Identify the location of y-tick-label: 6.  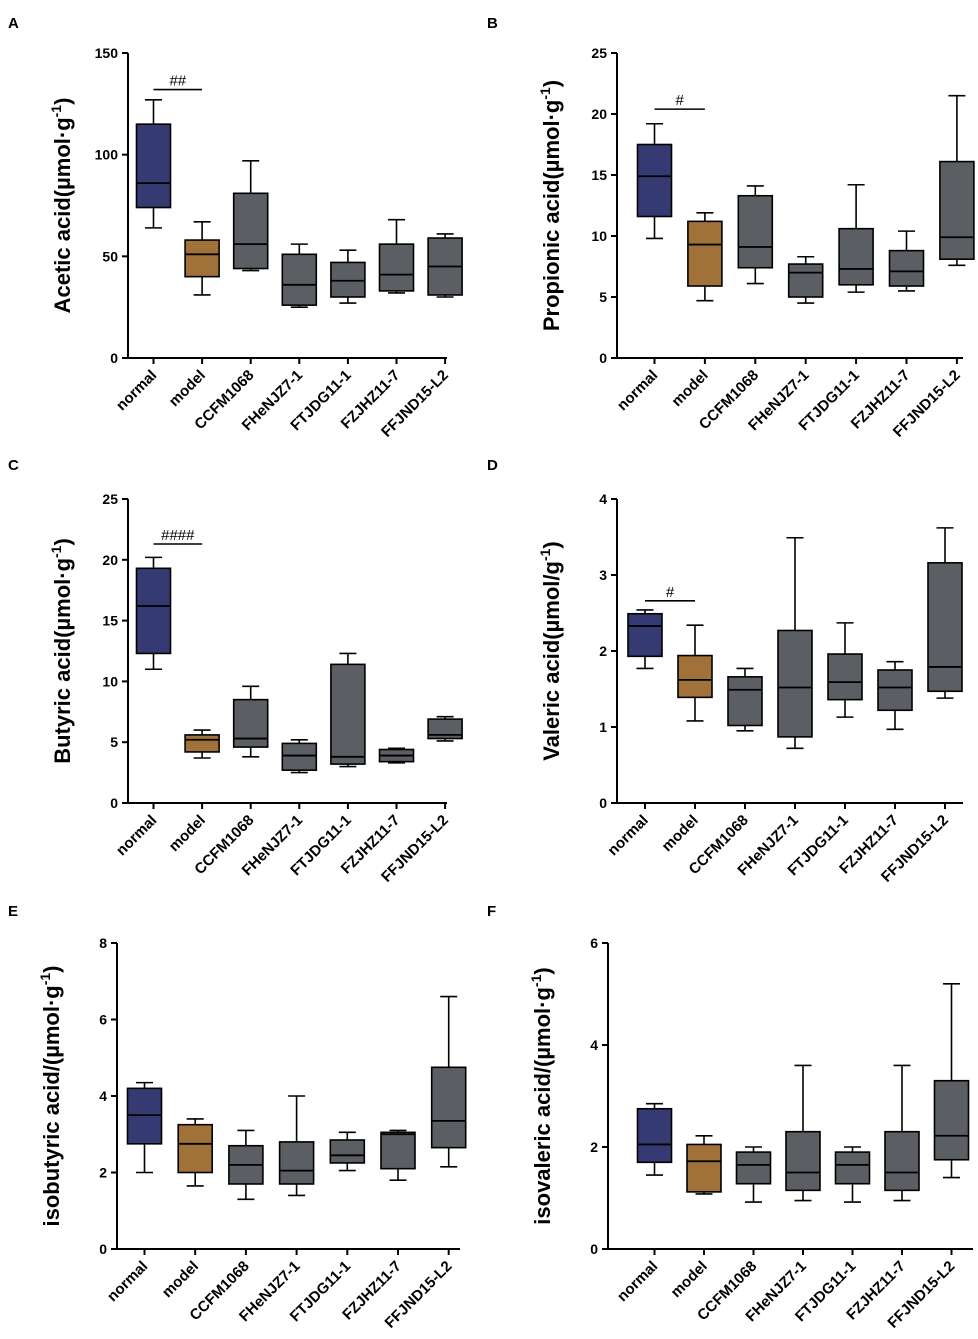
(103, 1020).